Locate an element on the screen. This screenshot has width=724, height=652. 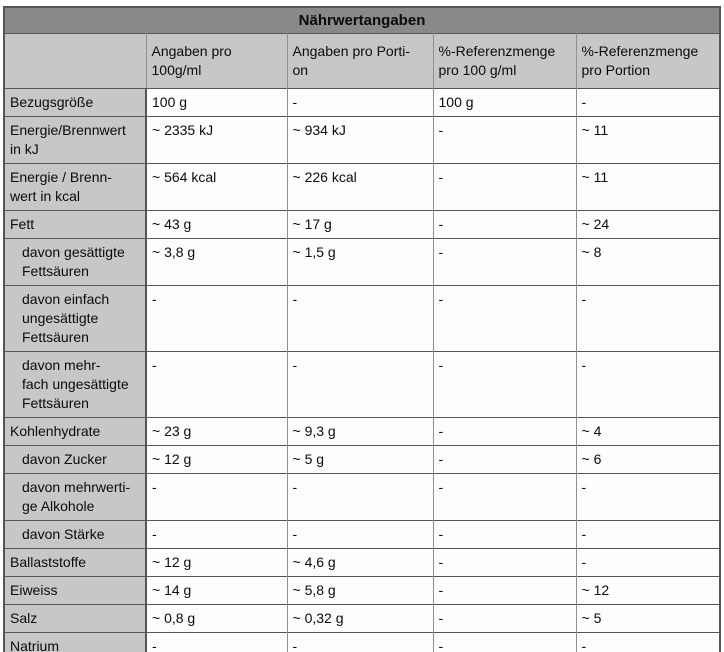
row-label: davon mehr- fach ungesättigte Fettsäuren is located at coordinates (75, 384).